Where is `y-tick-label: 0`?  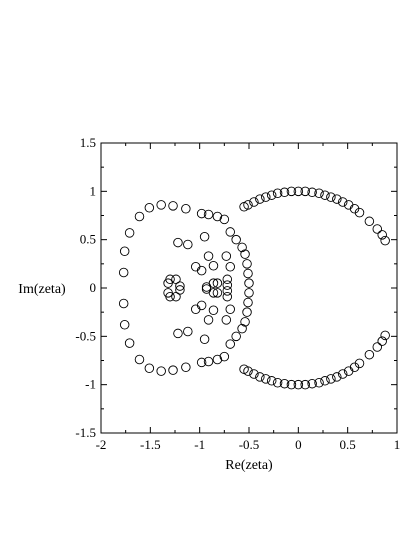 y-tick-label: 0 is located at coordinates (93, 287).